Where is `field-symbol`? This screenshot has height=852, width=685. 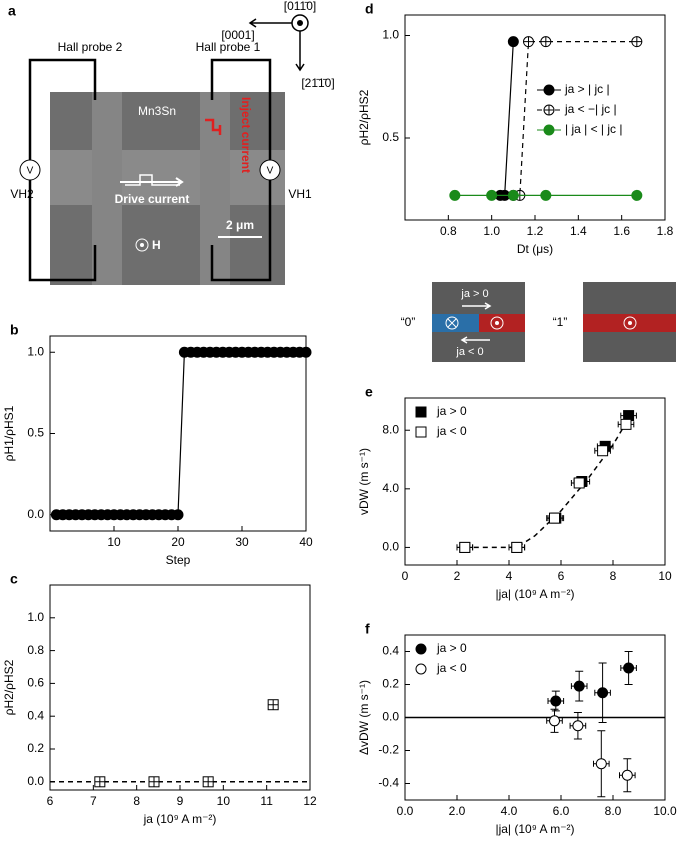 field-symbol is located at coordinates (142, 245).